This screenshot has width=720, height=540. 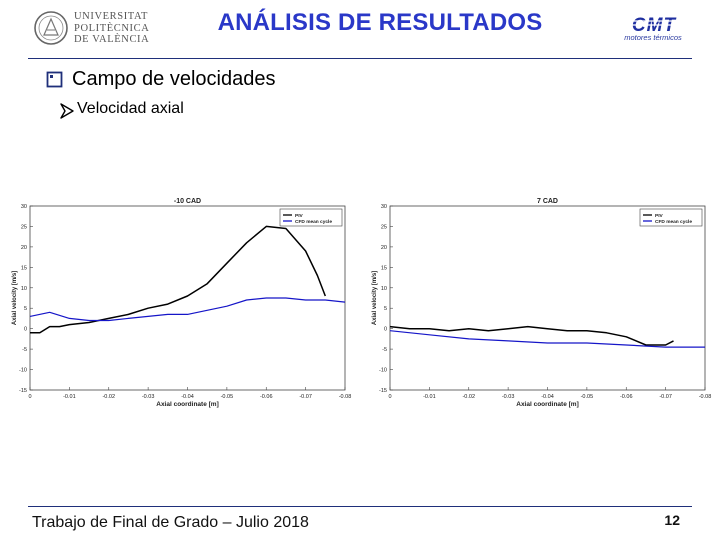 What do you see at coordinates (174, 79) in the screenshot?
I see `bullet-level-1-text: Campo de velocidades` at bounding box center [174, 79].